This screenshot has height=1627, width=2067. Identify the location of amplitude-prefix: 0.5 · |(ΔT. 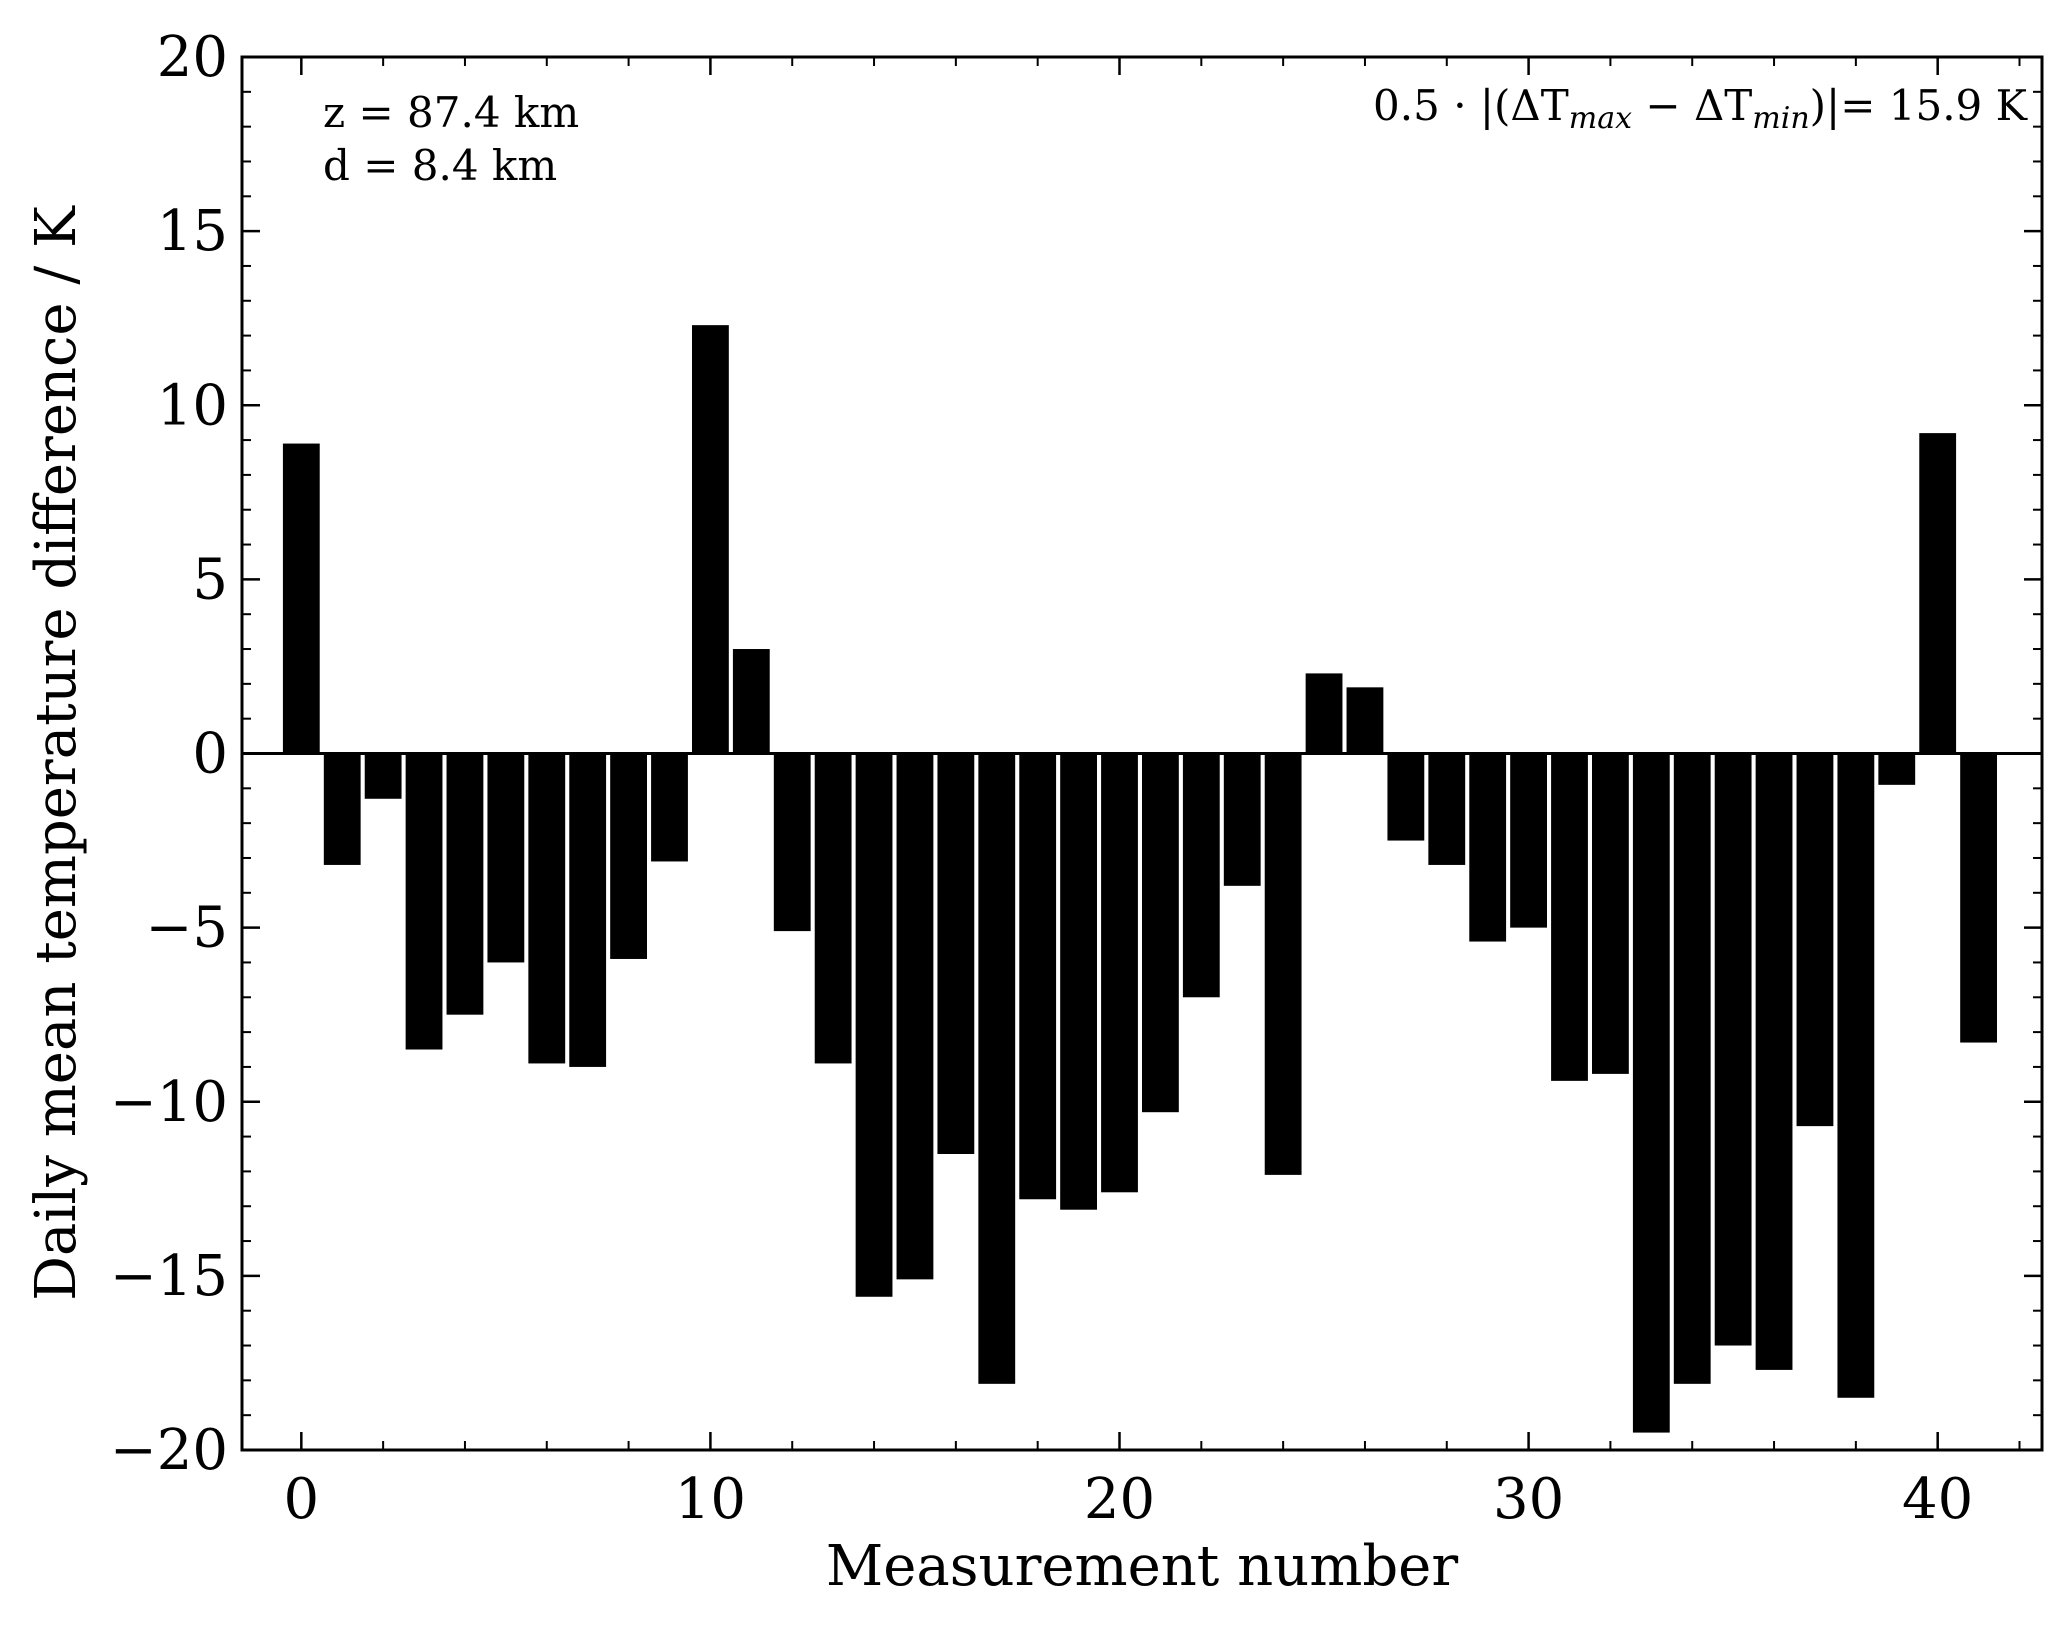
(1471, 105).